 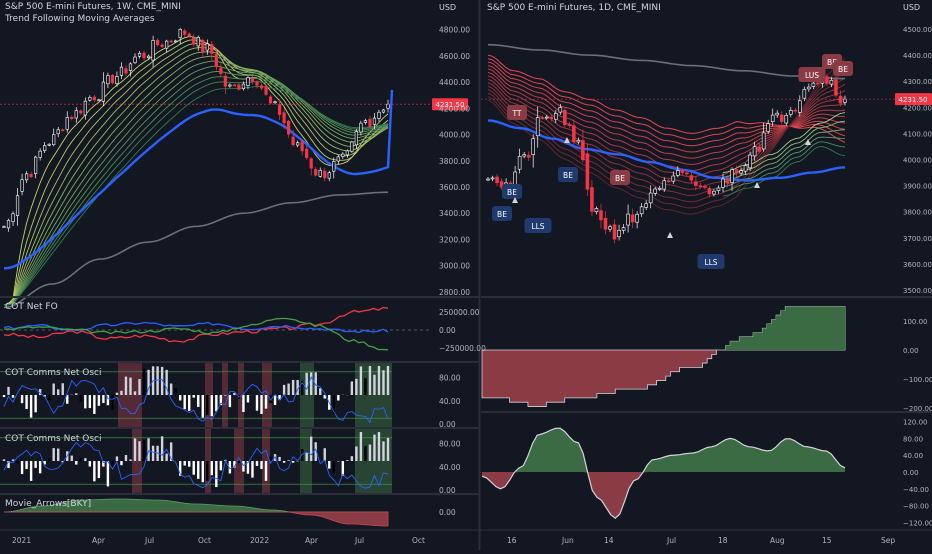 I want to click on movie-title: Movie_Arrows[BKY], so click(x=48, y=504).